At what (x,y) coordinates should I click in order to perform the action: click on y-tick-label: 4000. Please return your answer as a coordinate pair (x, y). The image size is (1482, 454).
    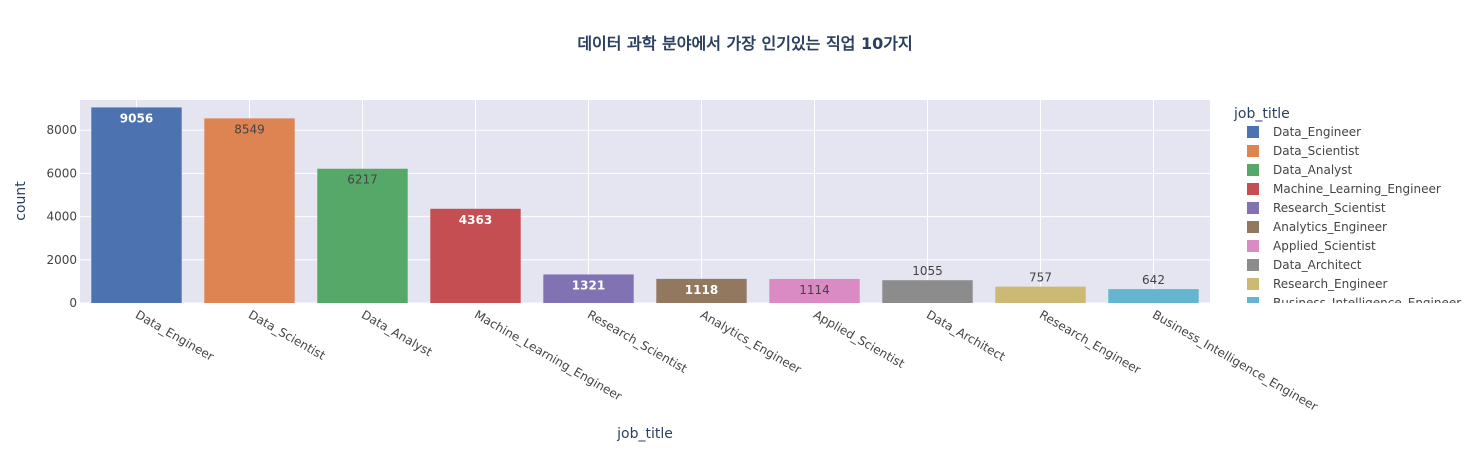
    Looking at the image, I should click on (61, 217).